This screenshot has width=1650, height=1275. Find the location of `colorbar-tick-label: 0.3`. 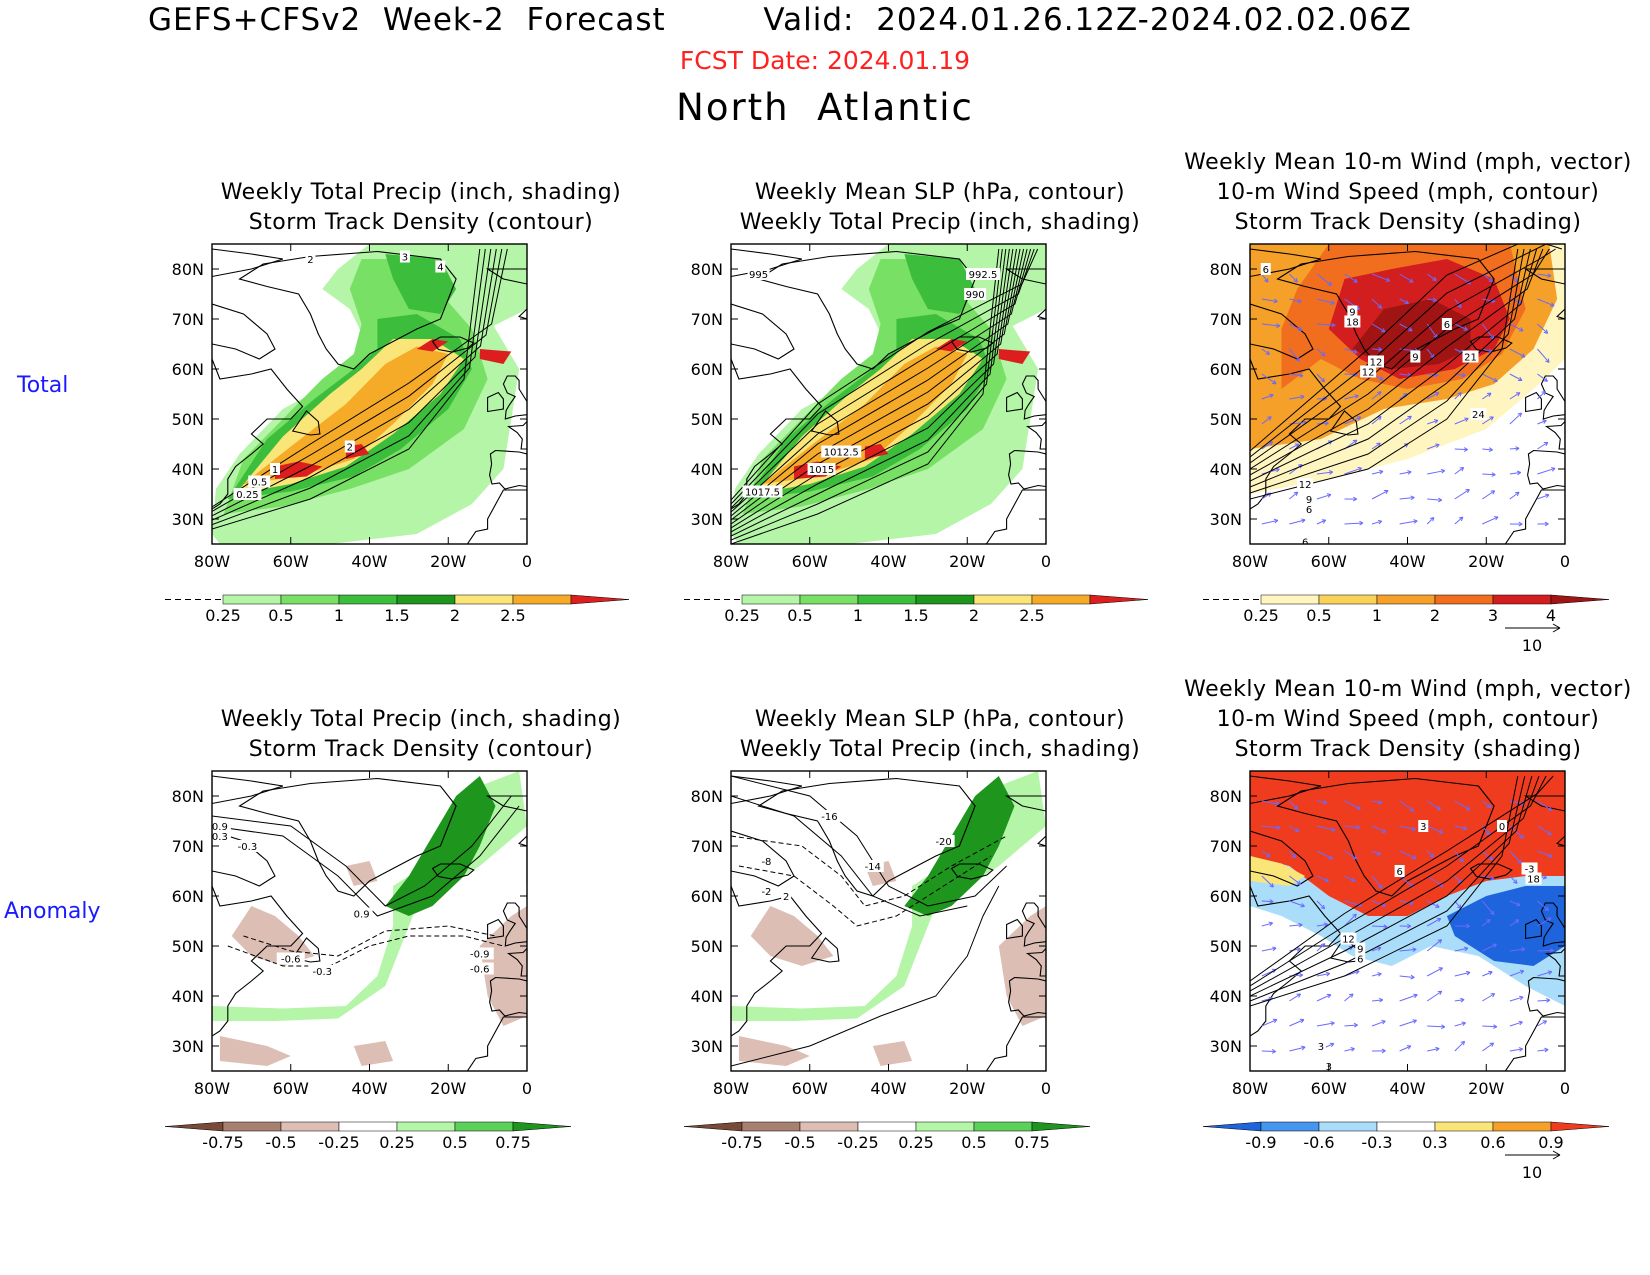

colorbar-tick-label: 0.3 is located at coordinates (1434, 1142).